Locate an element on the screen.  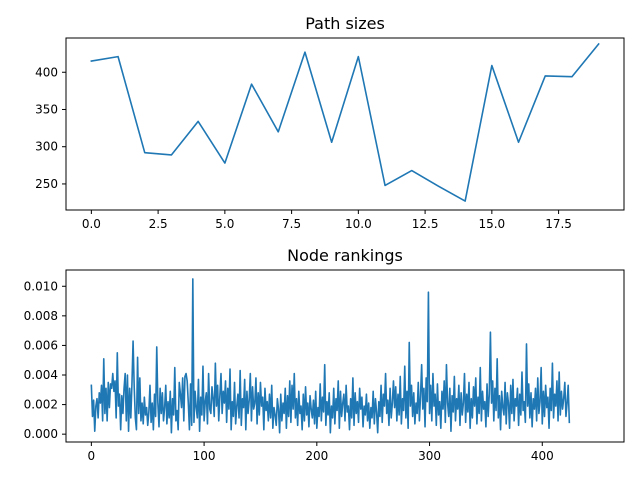
path-sizes-x-tick-label: 0.0 is located at coordinates (91, 224).